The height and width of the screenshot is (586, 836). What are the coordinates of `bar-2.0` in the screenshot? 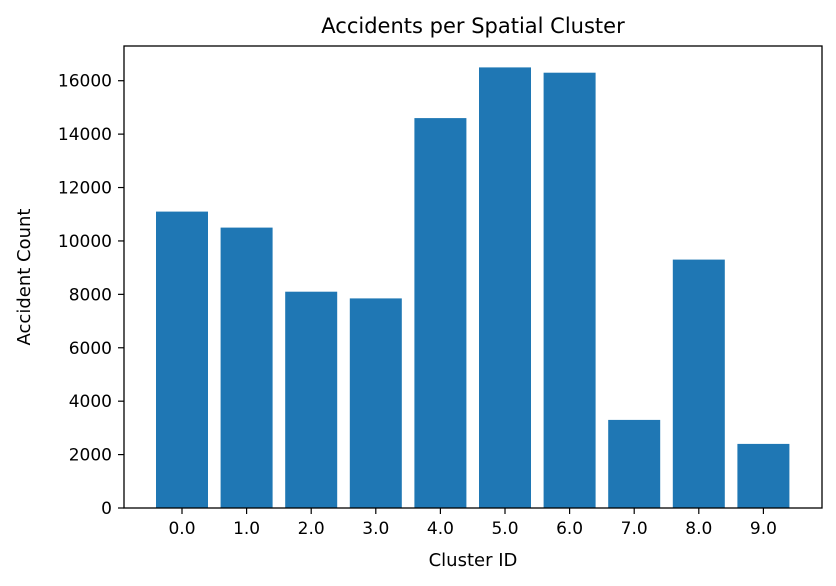 It's located at (311, 399).